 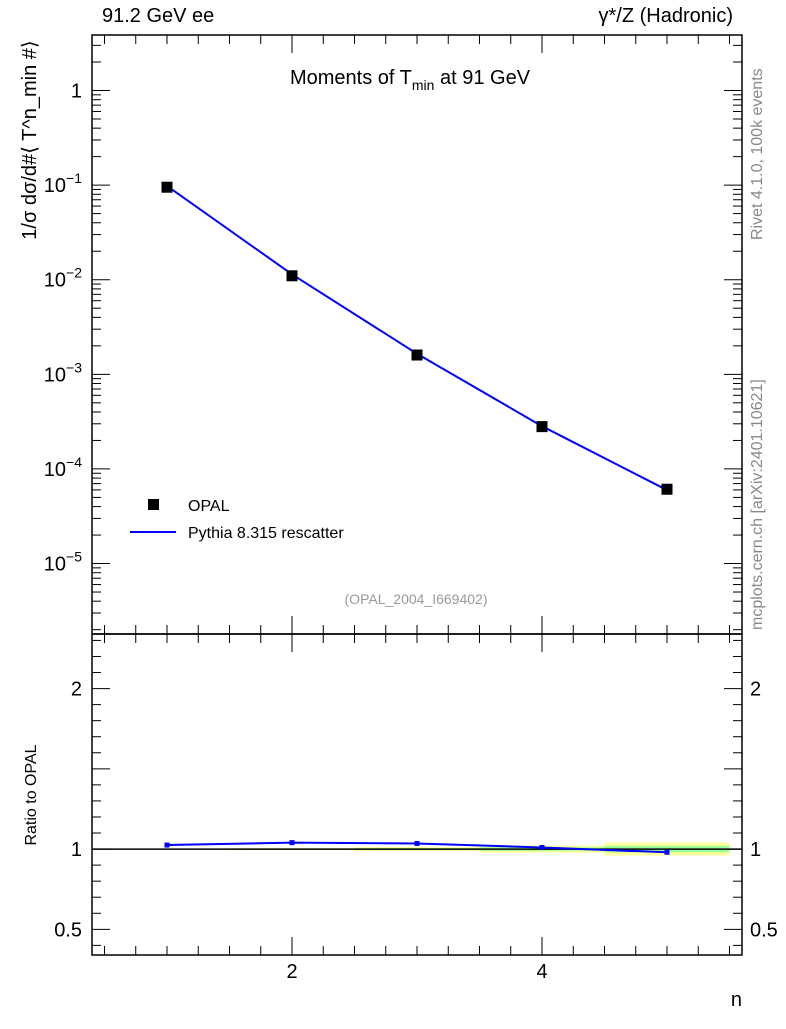 I want to click on ratio-y-tick-label-right: 0.5, so click(x=764, y=930).